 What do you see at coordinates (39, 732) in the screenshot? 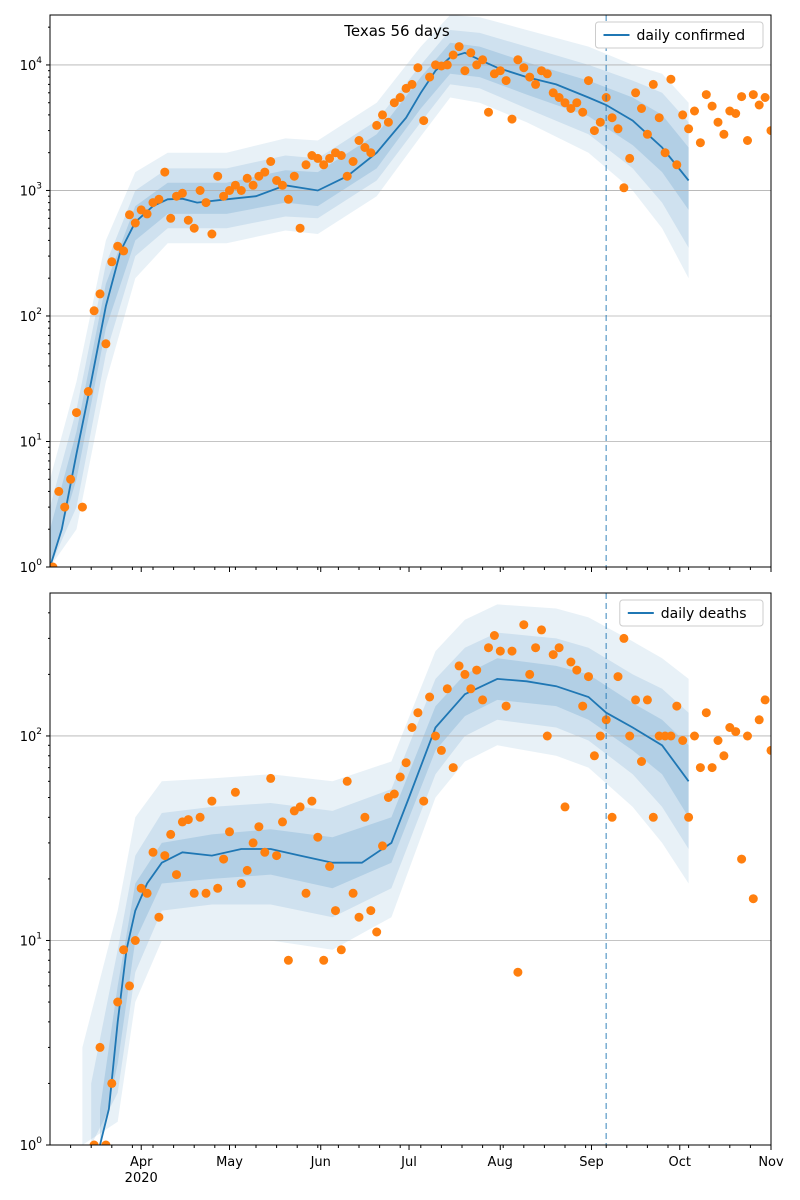
I see `y-tick-exponent: 2` at bounding box center [39, 732].